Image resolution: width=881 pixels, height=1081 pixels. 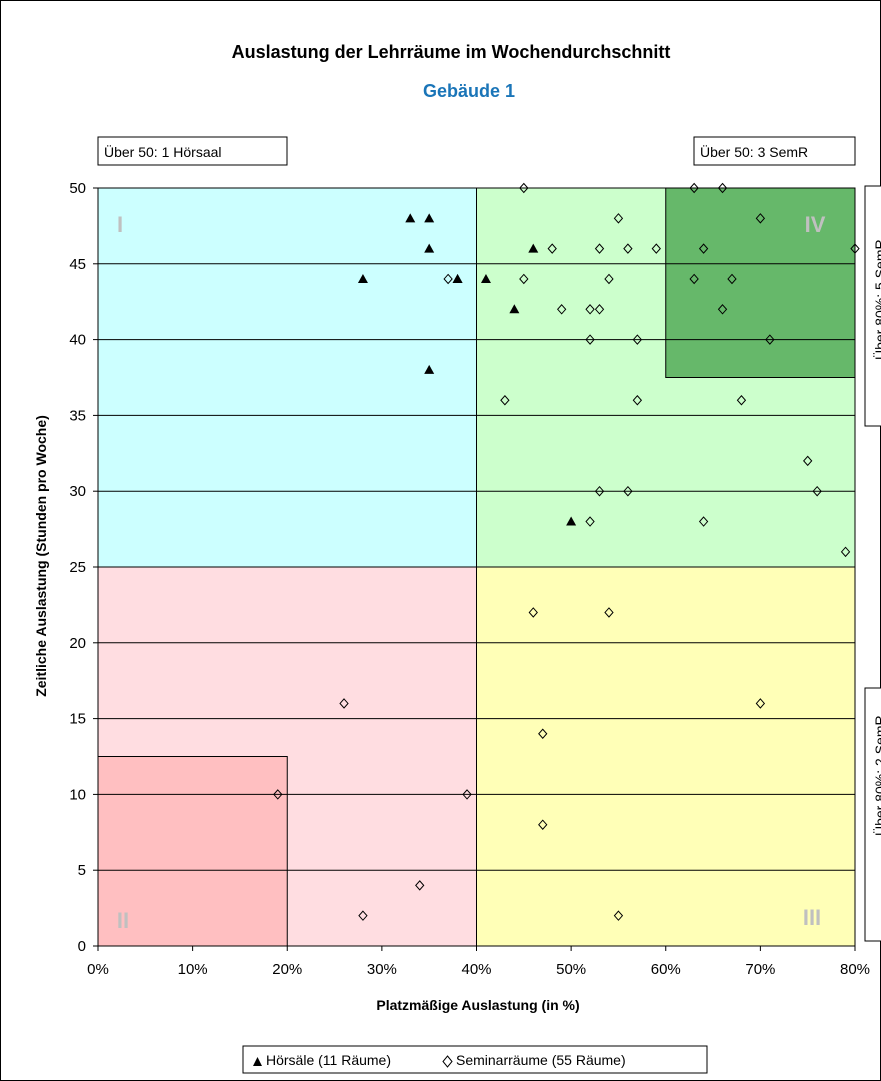 I want to click on legend-triangle-marker, so click(x=257, y=1061).